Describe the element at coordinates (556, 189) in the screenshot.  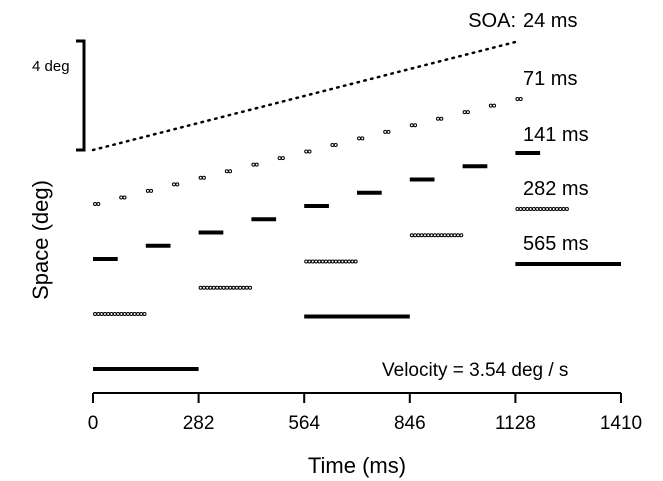
I see `series-label: 282 ms` at that location.